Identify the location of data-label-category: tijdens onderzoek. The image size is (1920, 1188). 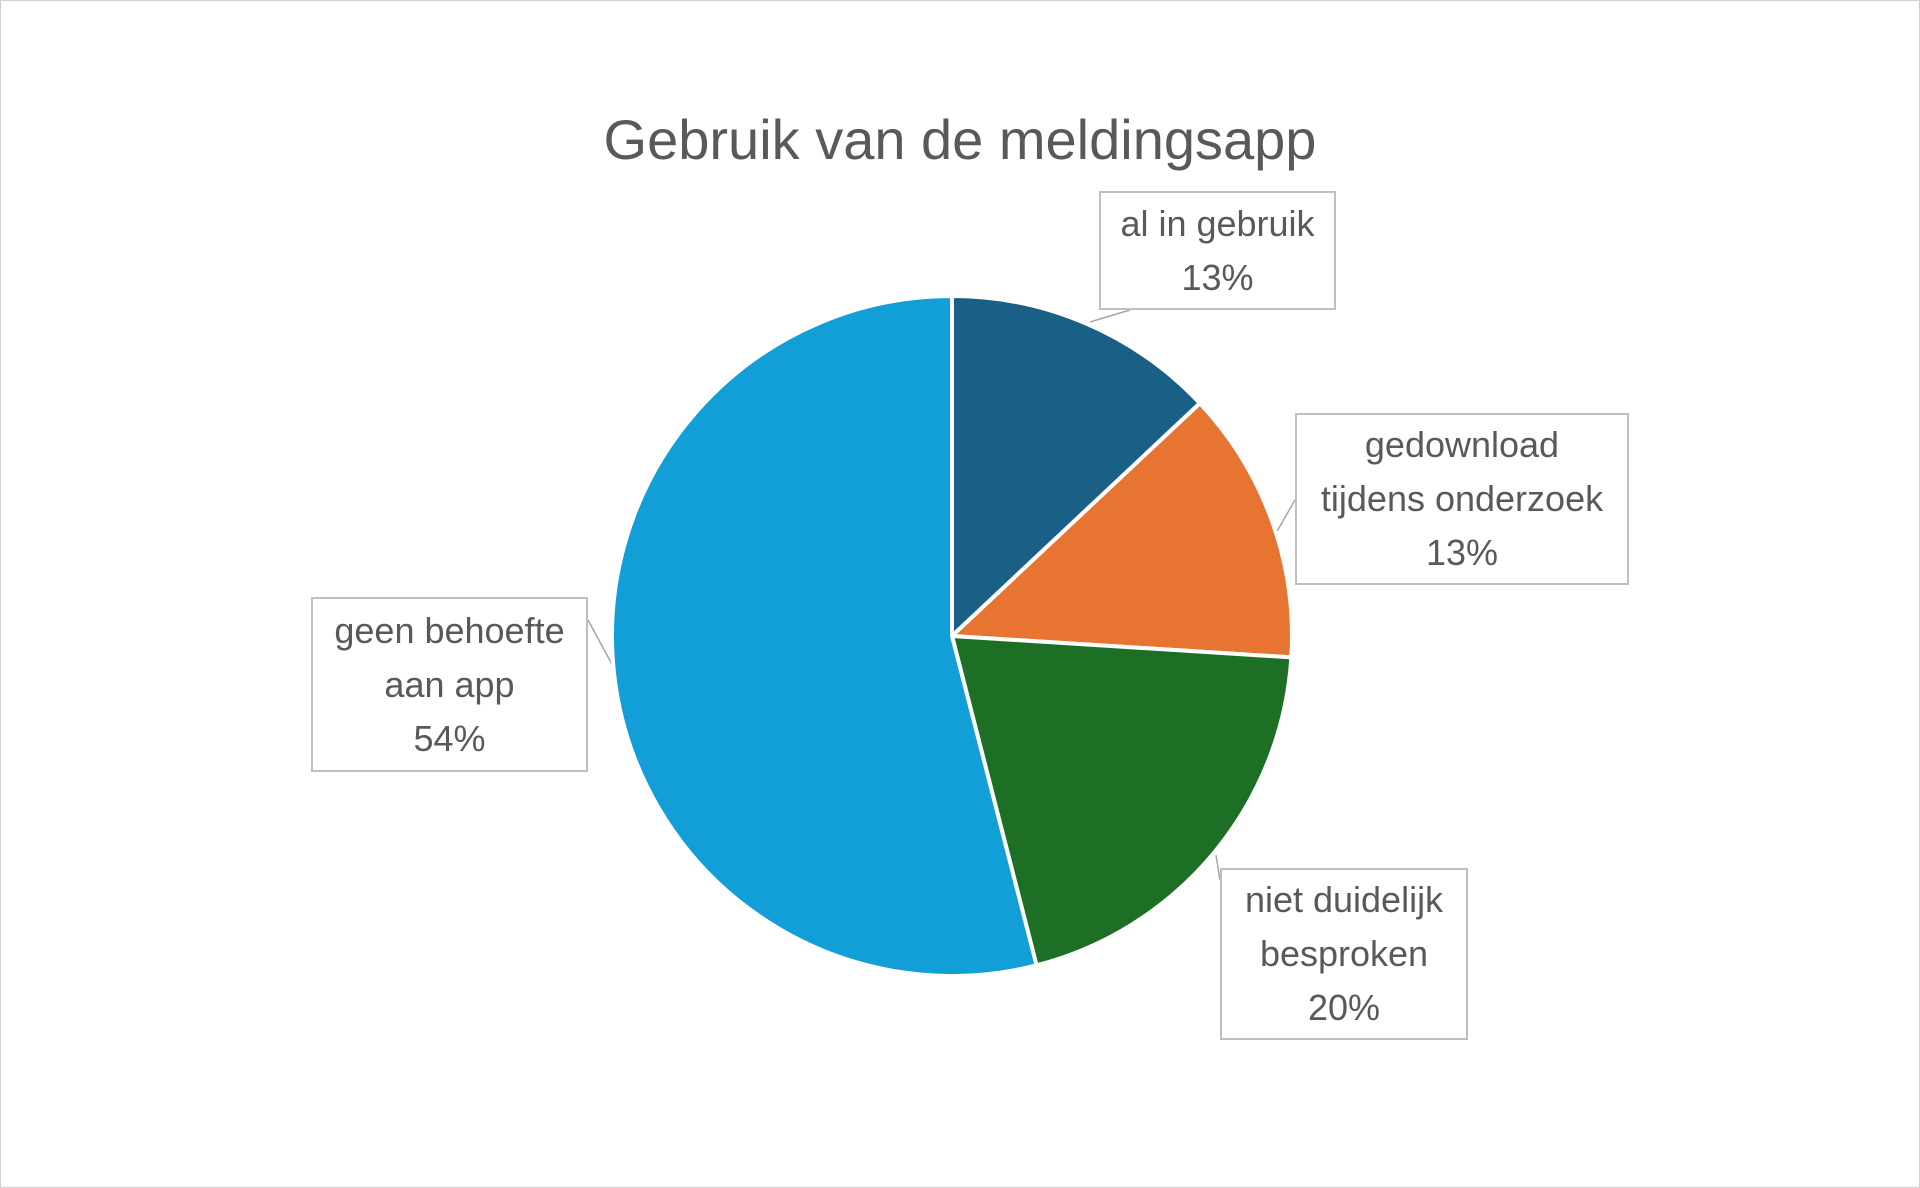
(1462, 498).